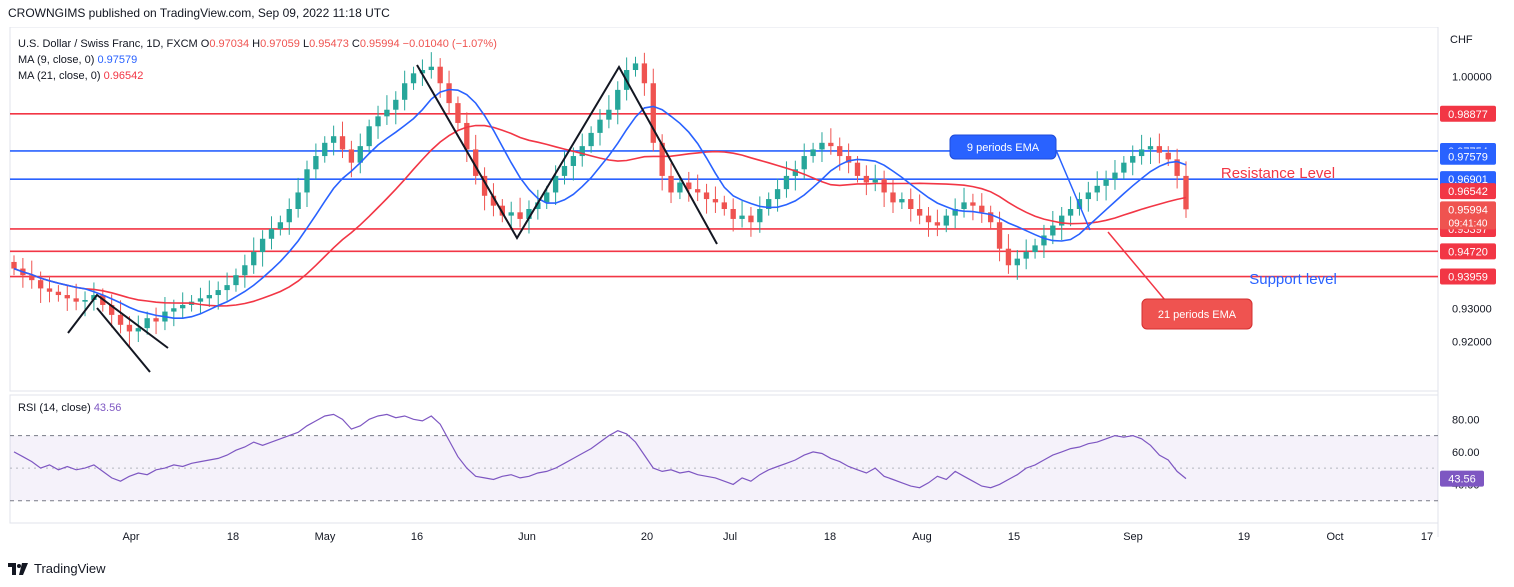 This screenshot has height=587, width=1514. What do you see at coordinates (1472, 309) in the screenshot?
I see `y-tick-1: 0.93000` at bounding box center [1472, 309].